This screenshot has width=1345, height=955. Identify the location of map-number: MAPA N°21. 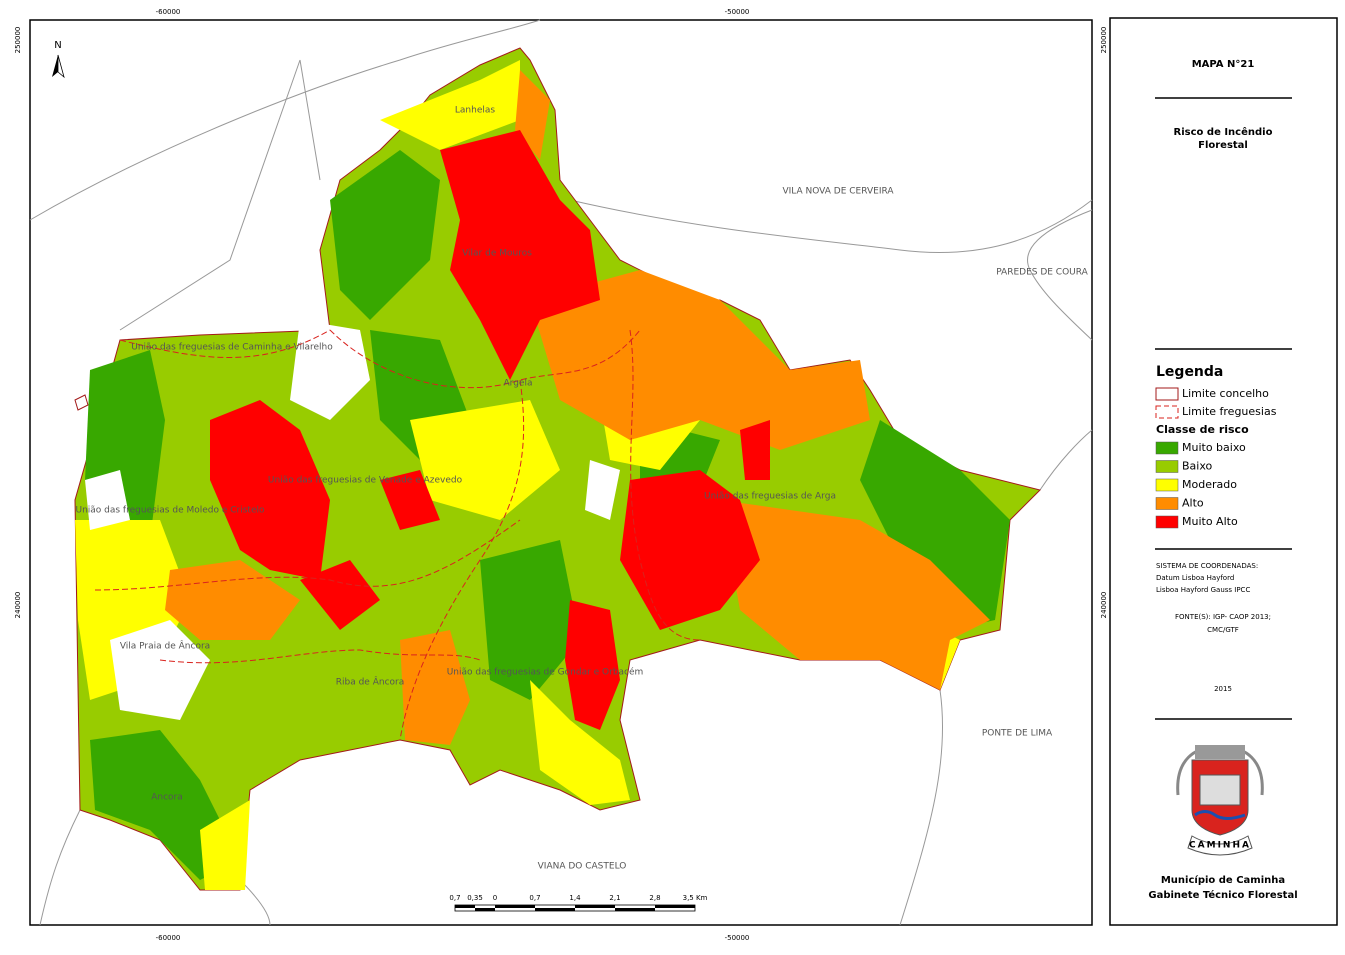
(1223, 64).